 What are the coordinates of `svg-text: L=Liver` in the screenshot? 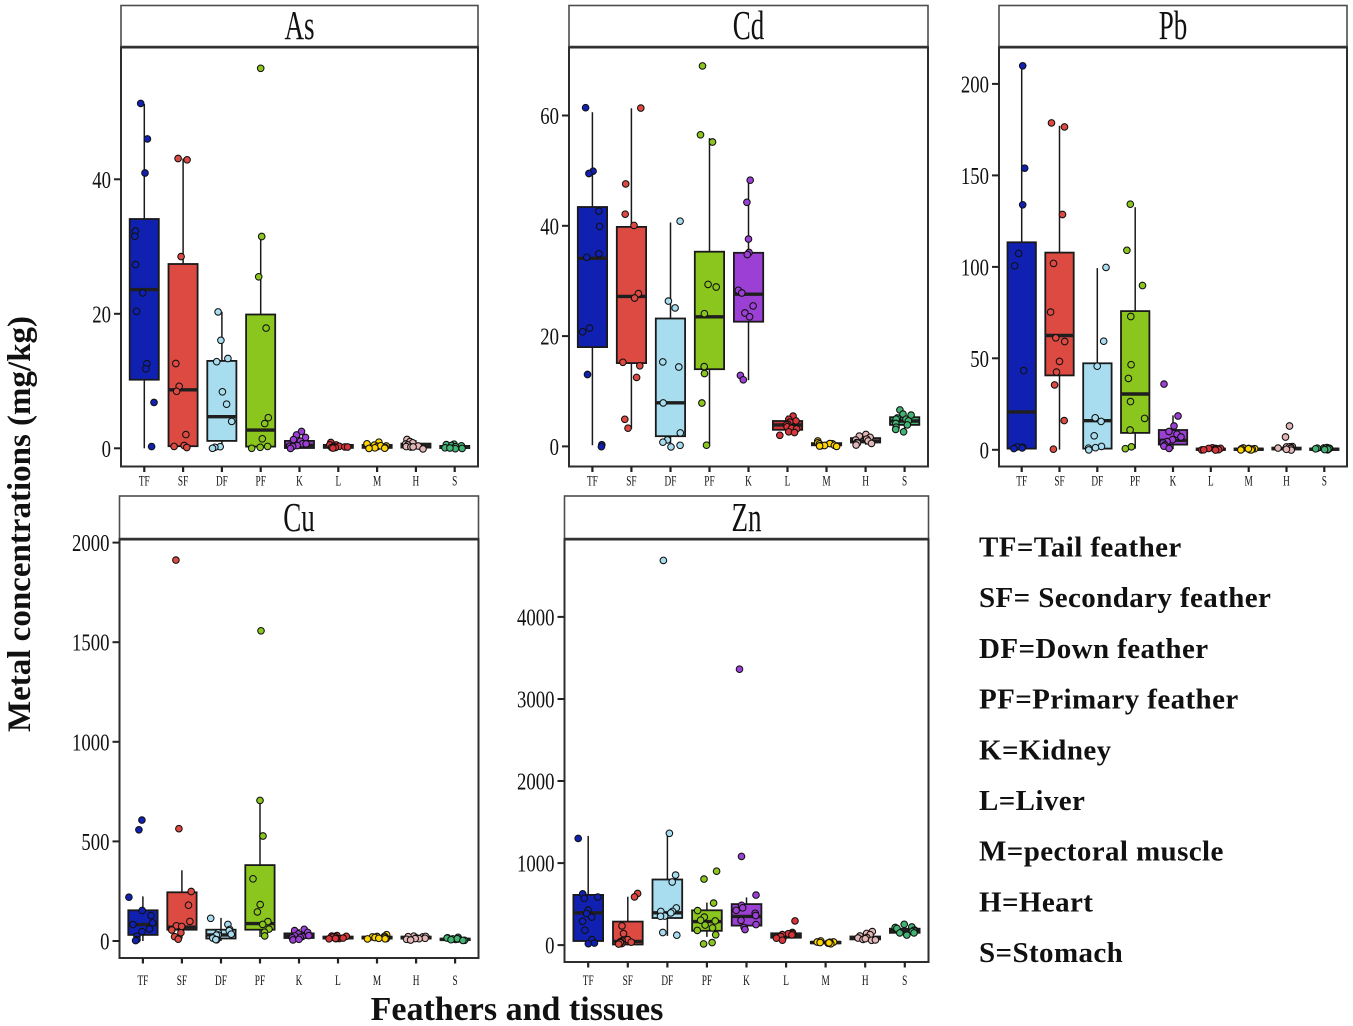 It's located at (1032, 801).